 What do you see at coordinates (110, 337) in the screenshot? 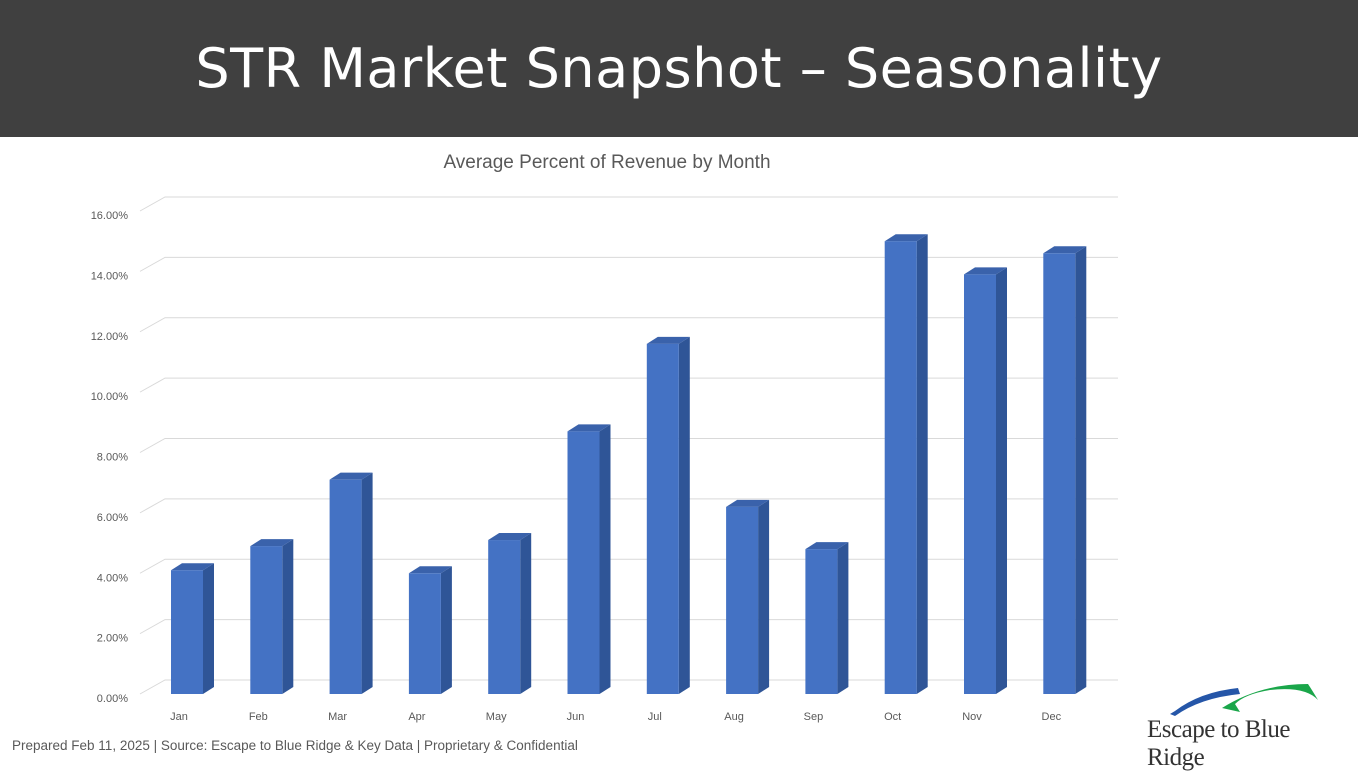
I see `y-tick-label: 12.00%` at bounding box center [110, 337].